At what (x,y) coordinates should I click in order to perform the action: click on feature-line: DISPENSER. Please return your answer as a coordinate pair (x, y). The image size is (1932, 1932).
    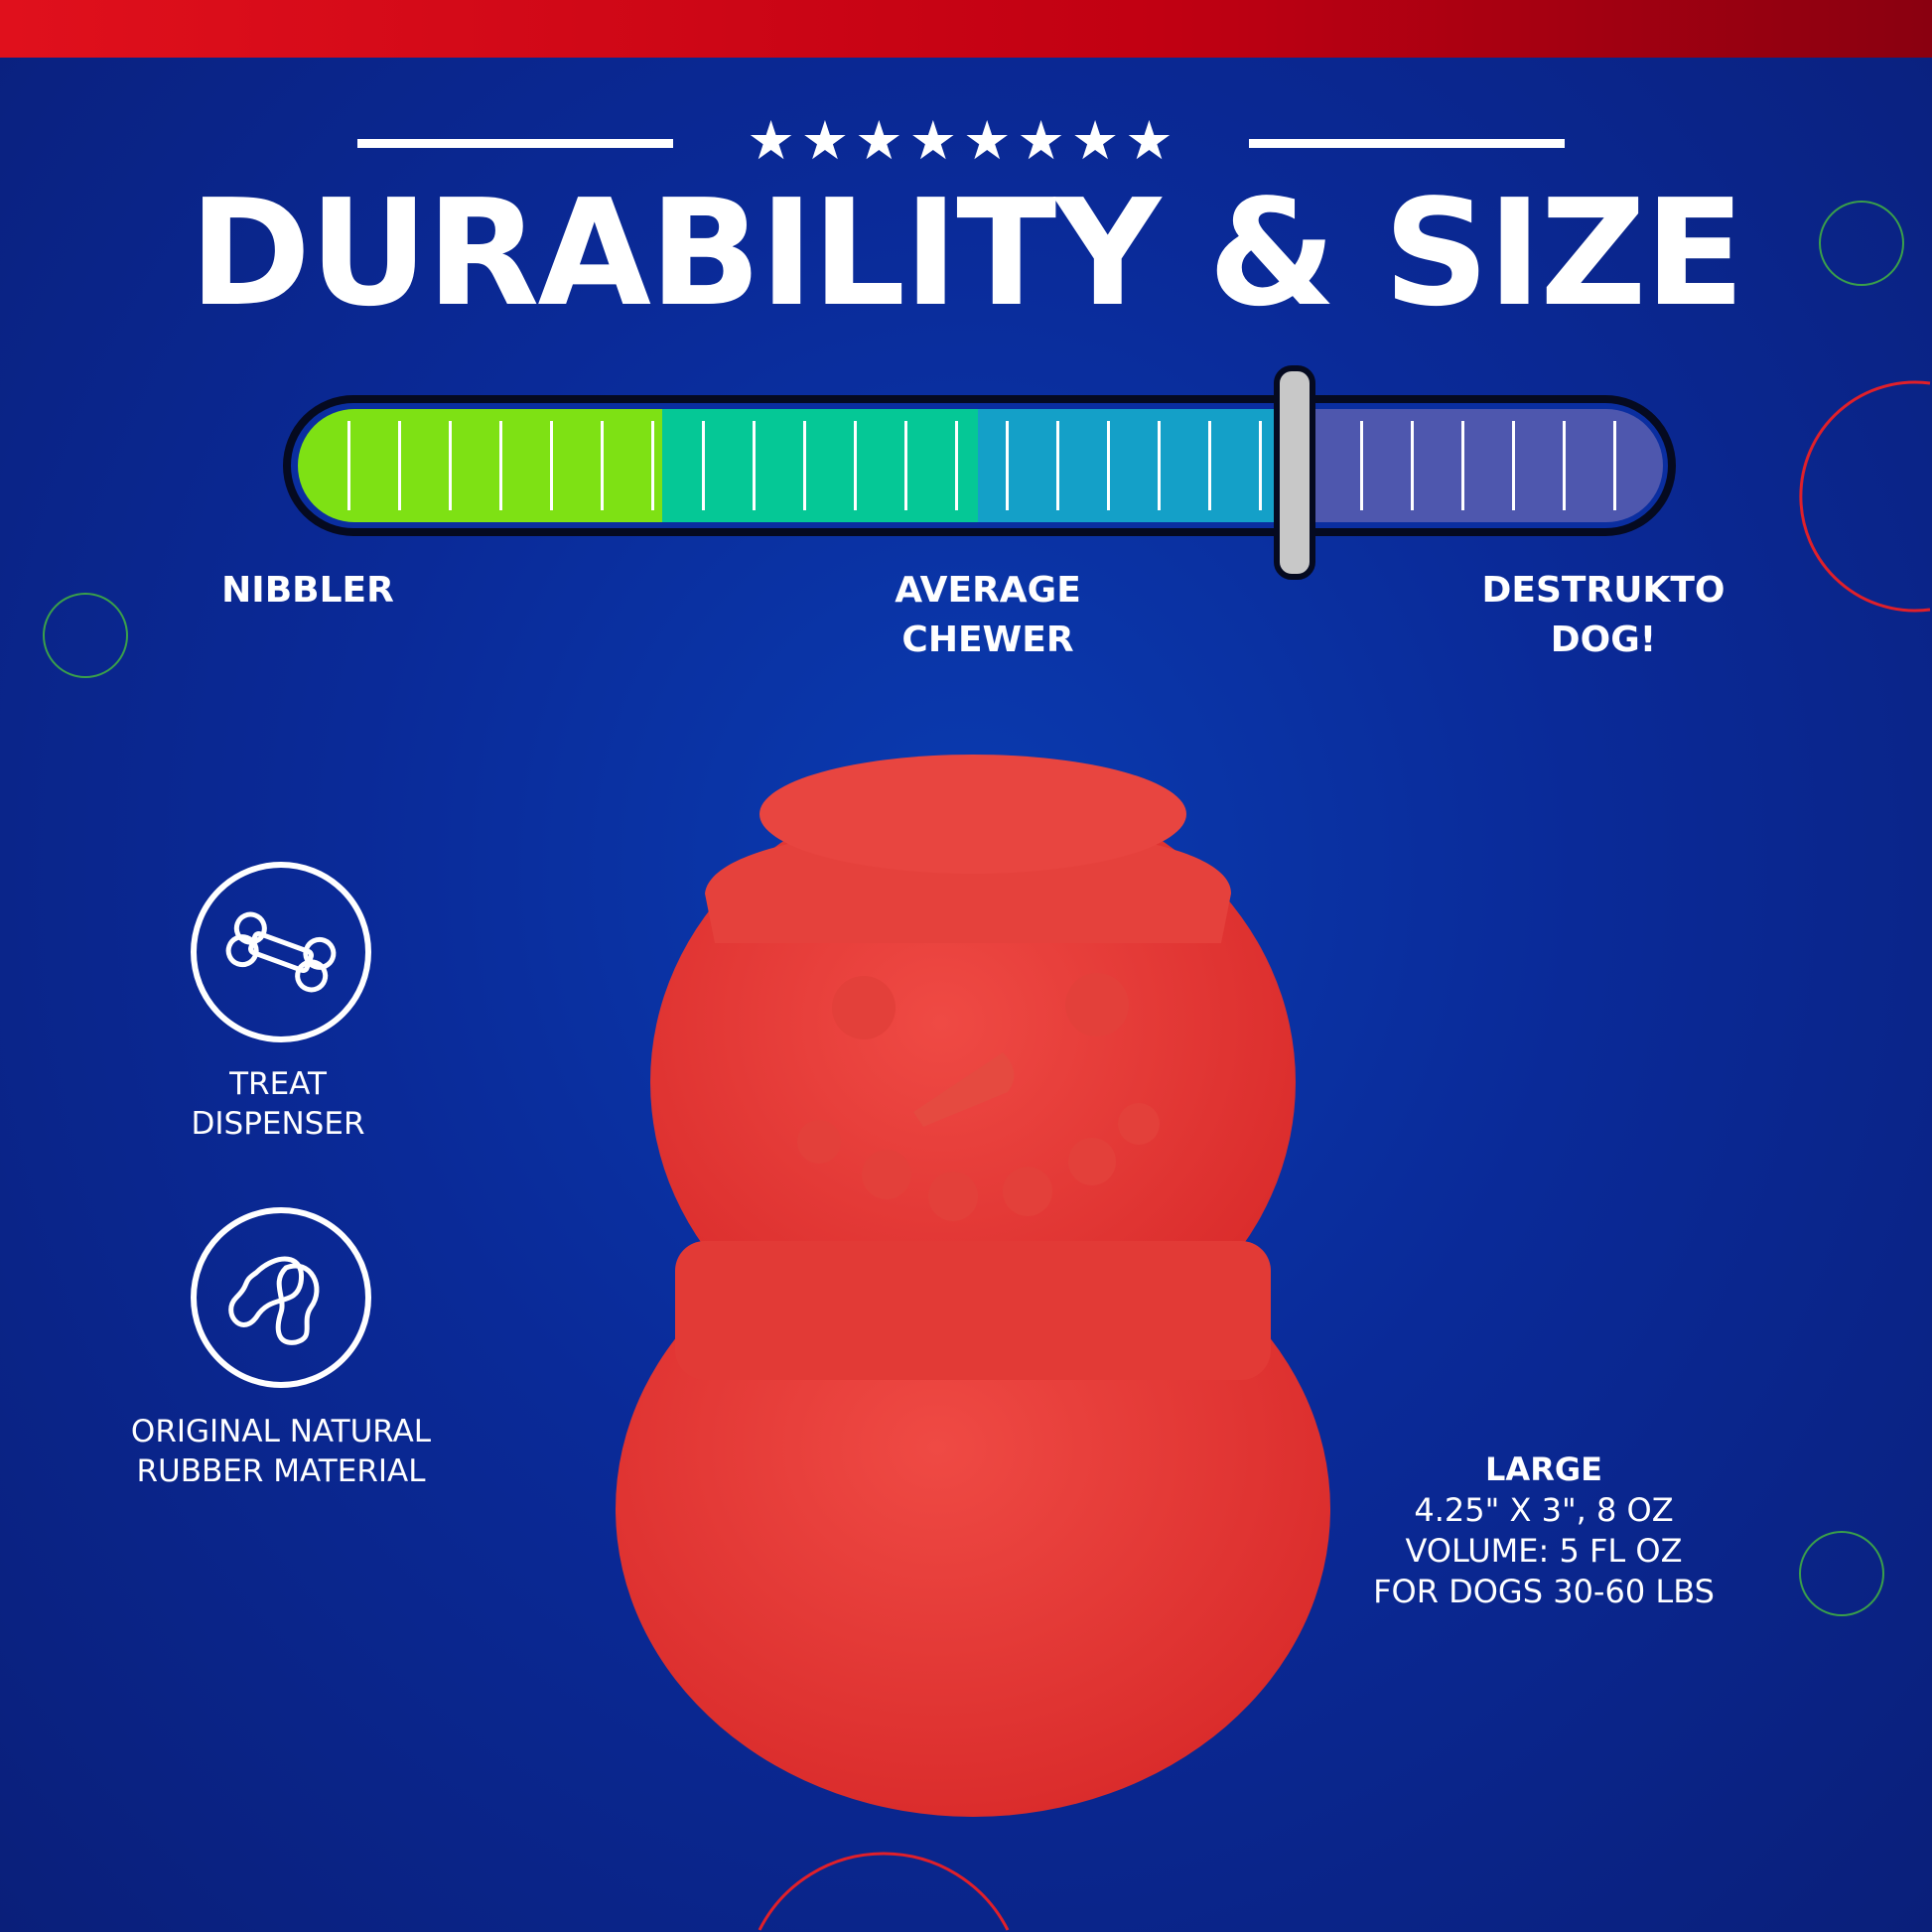
    Looking at the image, I should click on (278, 1124).